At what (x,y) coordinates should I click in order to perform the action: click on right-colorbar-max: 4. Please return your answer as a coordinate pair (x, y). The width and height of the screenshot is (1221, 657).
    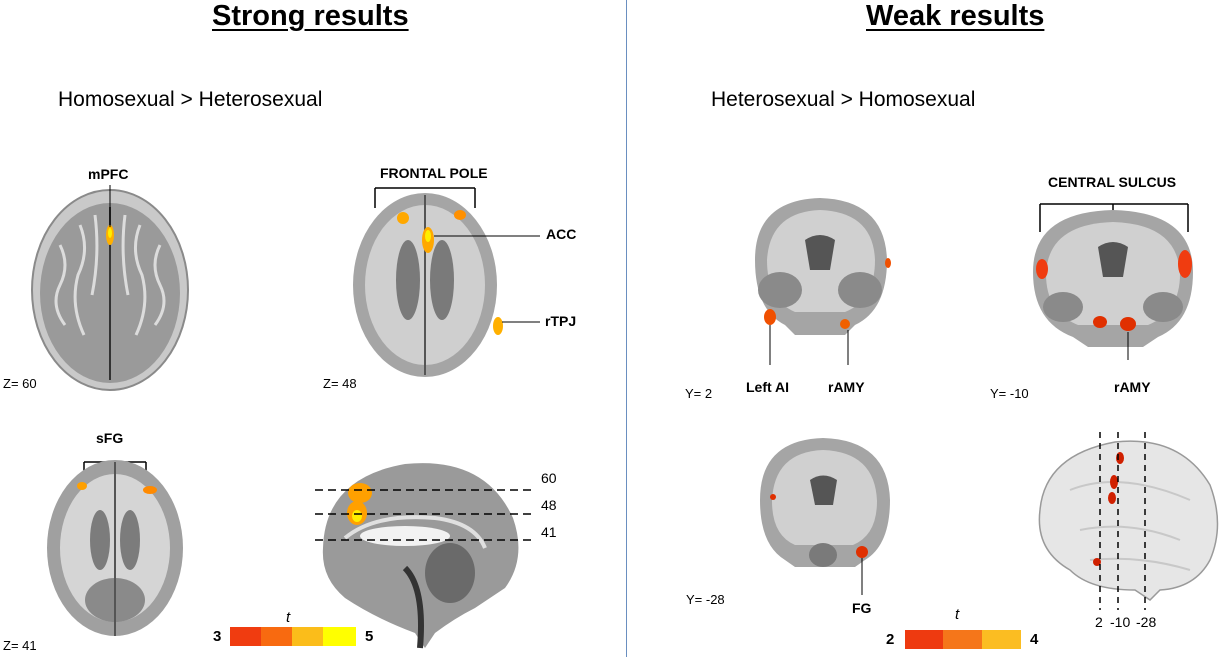
    Looking at the image, I should click on (1034, 639).